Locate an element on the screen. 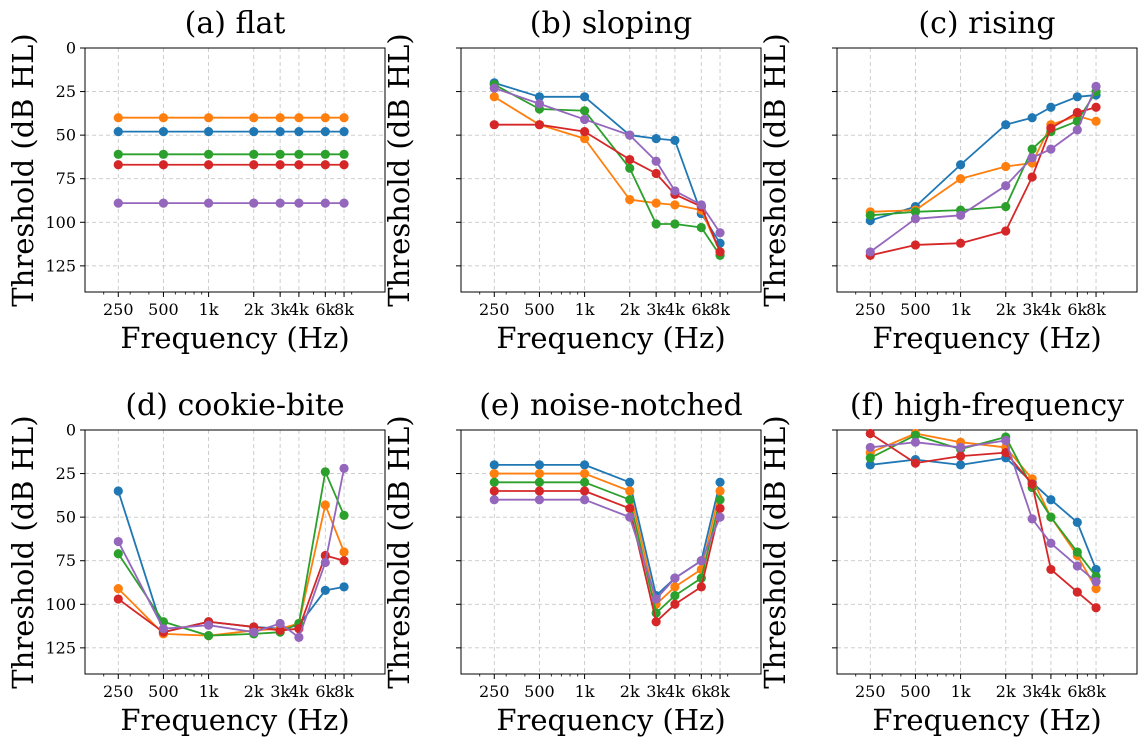 The height and width of the screenshot is (747, 1147). series-red is located at coordinates (607, 556).